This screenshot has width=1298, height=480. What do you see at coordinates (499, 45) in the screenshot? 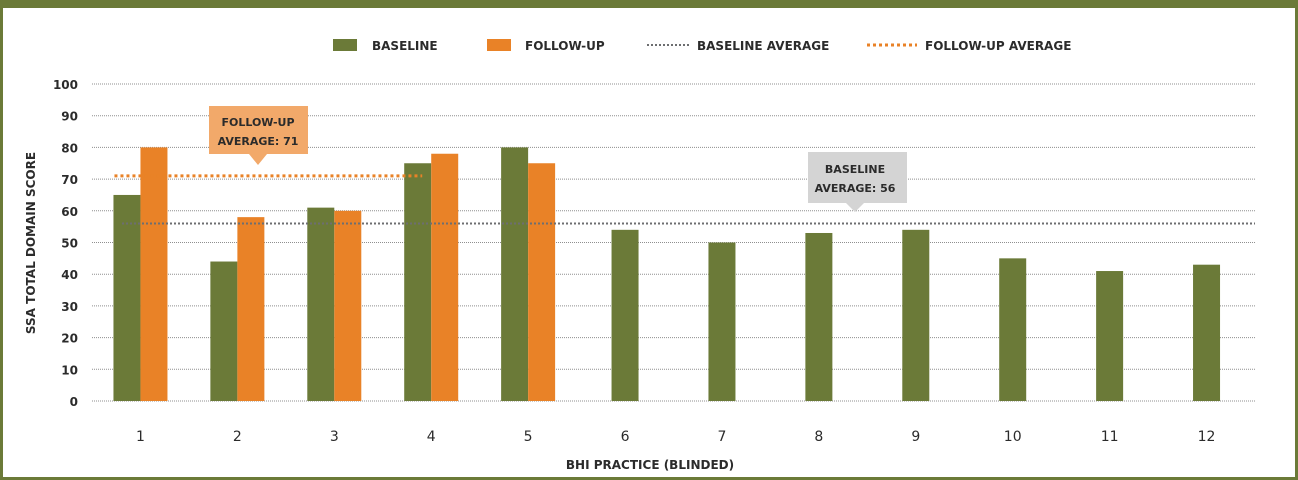
I see `legend-swatch-follow-up` at bounding box center [499, 45].